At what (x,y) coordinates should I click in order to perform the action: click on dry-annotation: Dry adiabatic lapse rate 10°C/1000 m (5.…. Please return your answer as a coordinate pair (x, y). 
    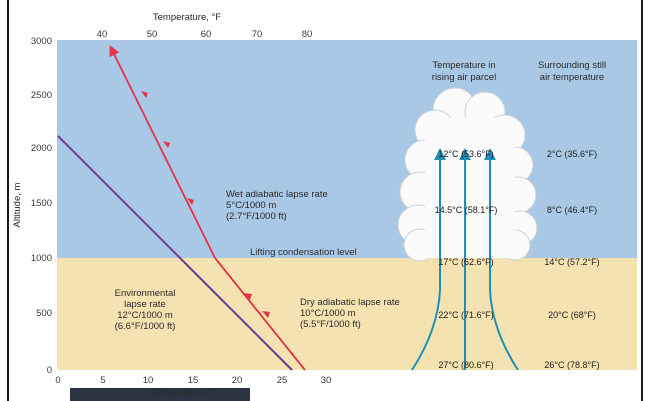
    Looking at the image, I should click on (350, 313).